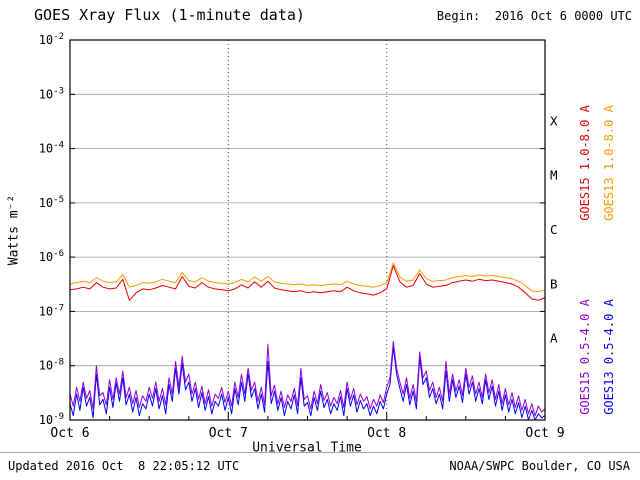  Describe the element at coordinates (69, 433) in the screenshot. I see `x-day-label: Oct 6` at that location.